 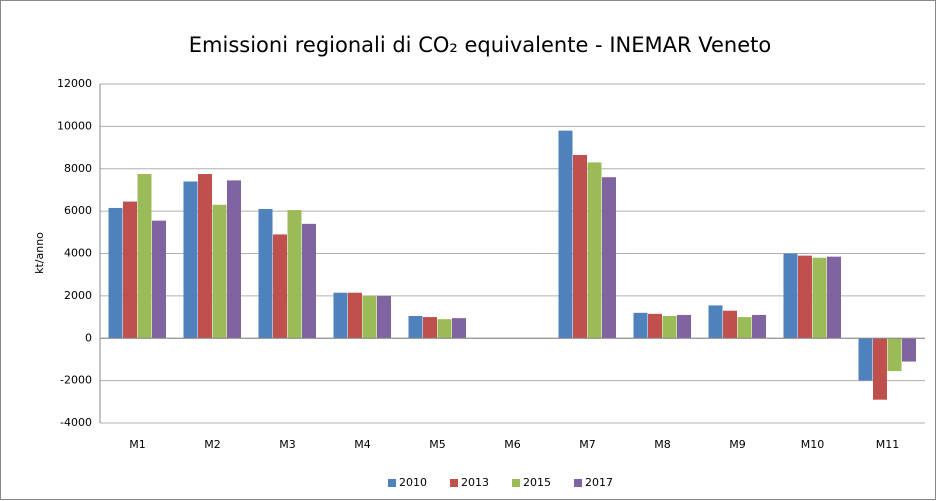 What do you see at coordinates (88, 337) in the screenshot?
I see `y-tick-label: 0` at bounding box center [88, 337].